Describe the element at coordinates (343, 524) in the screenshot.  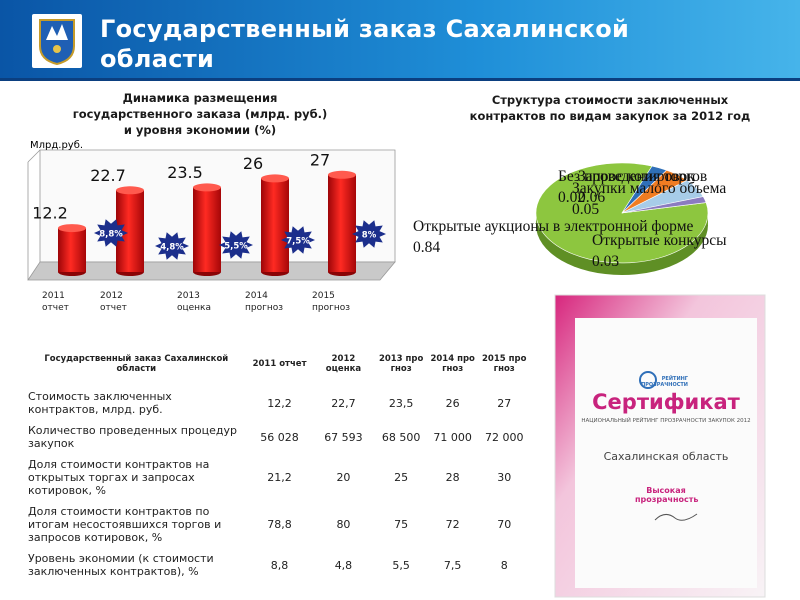
I see `table-cell: 80` at that location.